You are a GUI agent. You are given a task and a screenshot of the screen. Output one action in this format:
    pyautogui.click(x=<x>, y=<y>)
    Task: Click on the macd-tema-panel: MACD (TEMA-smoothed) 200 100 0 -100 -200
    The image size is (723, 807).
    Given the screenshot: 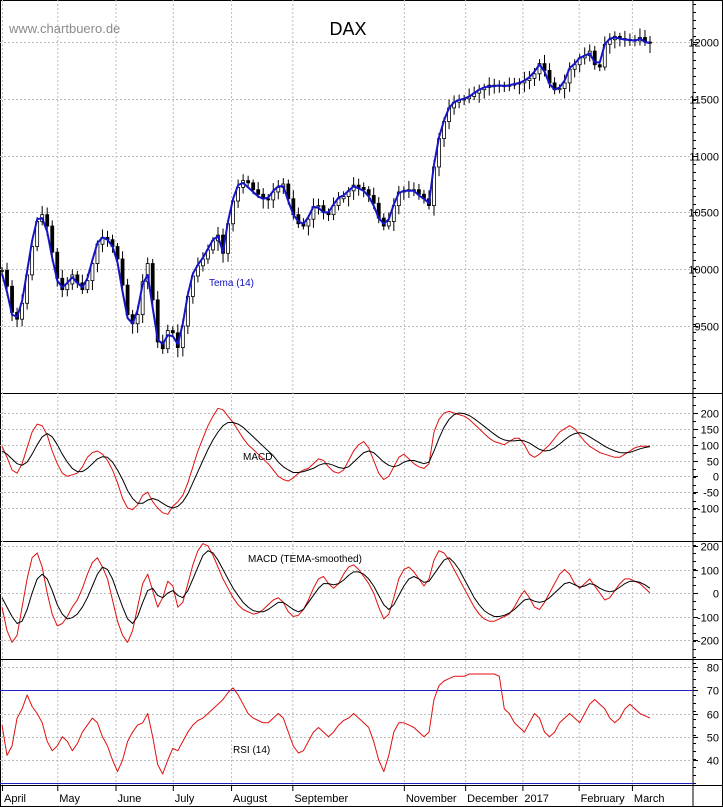 What is the action you would take?
    pyautogui.click(x=360, y=600)
    